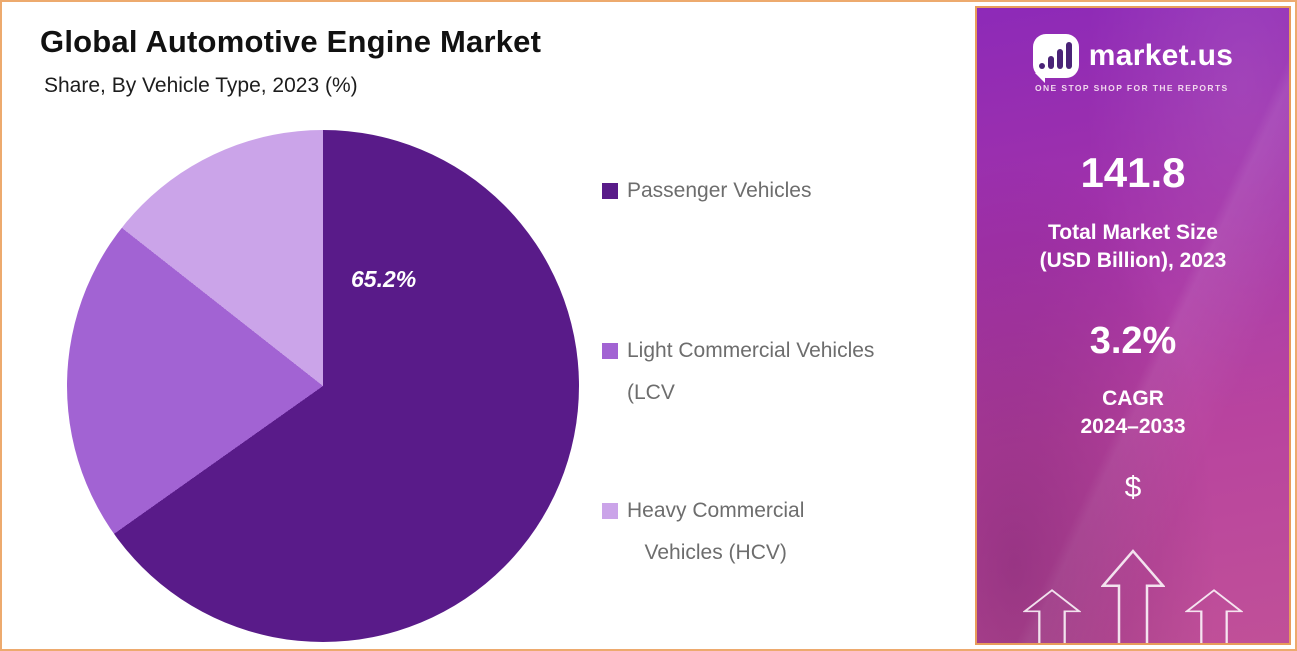 This screenshot has width=1297, height=651. I want to click on legend-item-heavy-commercial-vehicles: Heavy Commercial Vehicles (HCV), so click(703, 532).